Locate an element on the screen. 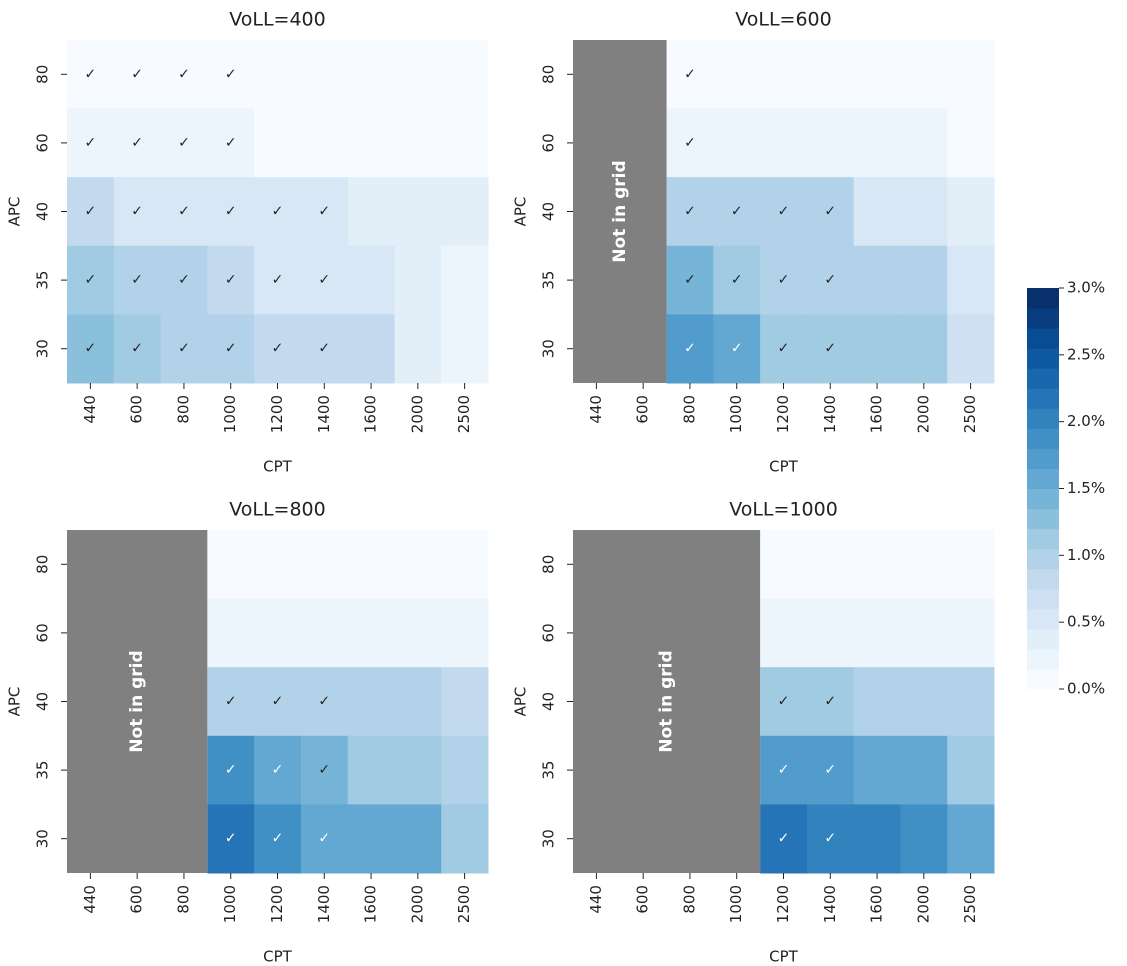 This screenshot has width=1127, height=966. colorbar-tick-label: 0.5% is located at coordinates (1086, 622).